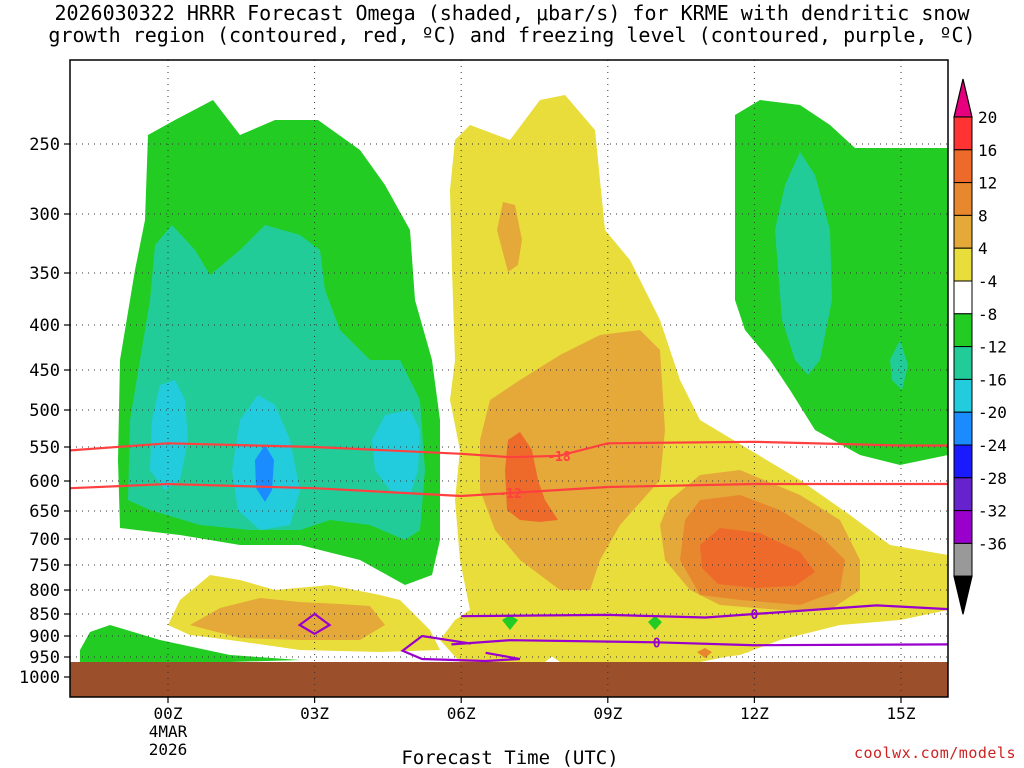  I want to click on omega-region-teal-right, so click(803, 263).